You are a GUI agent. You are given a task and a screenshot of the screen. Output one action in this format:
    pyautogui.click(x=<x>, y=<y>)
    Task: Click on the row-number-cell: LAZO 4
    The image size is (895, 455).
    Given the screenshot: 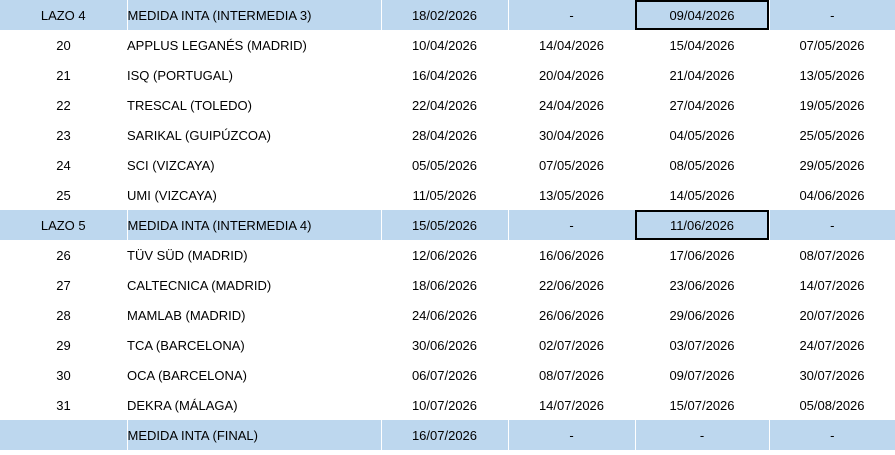 What is the action you would take?
    pyautogui.click(x=64, y=15)
    